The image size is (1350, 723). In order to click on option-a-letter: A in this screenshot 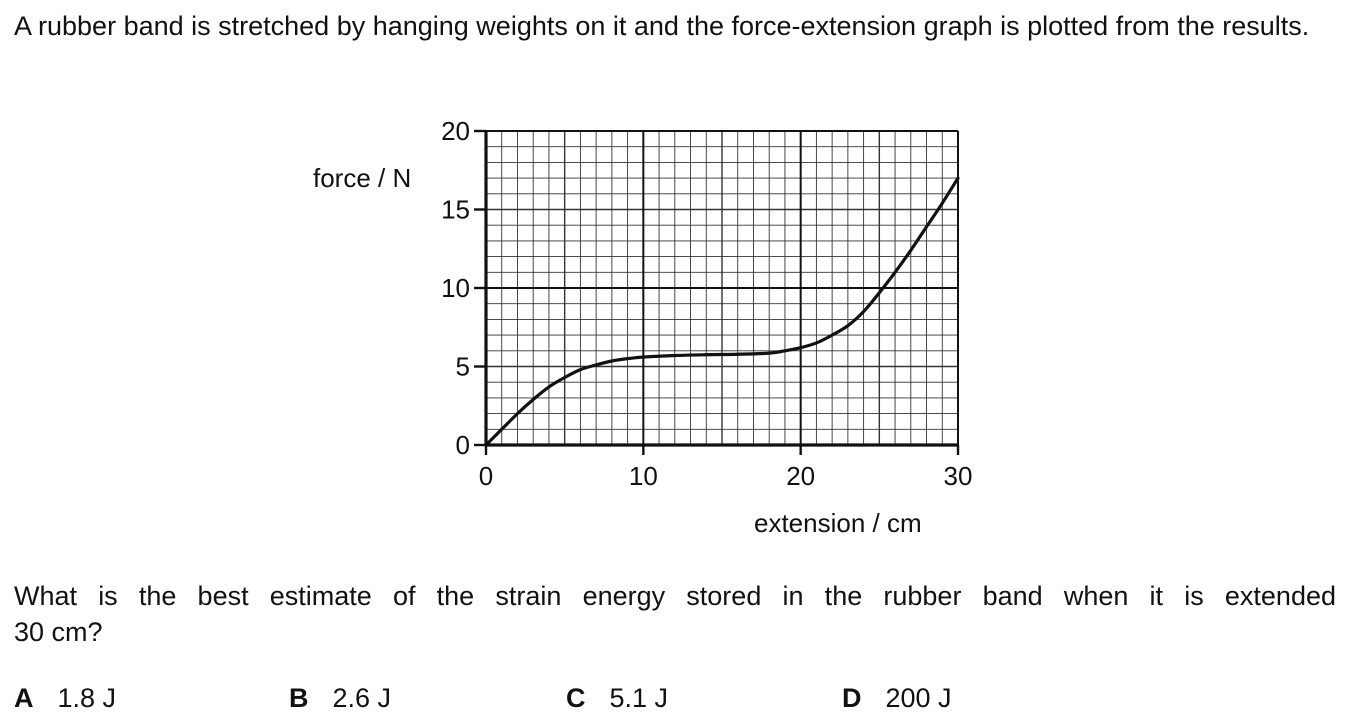, I will do `click(24, 698)`.